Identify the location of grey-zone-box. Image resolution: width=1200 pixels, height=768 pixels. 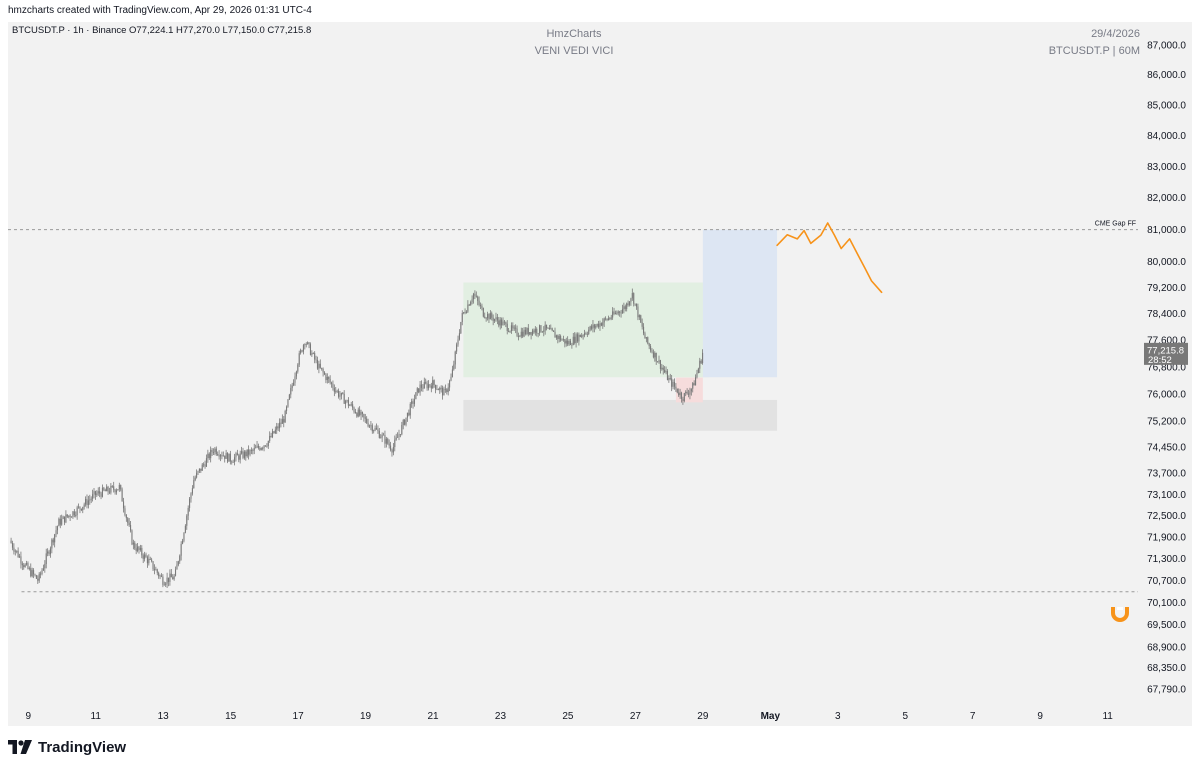
(620, 415).